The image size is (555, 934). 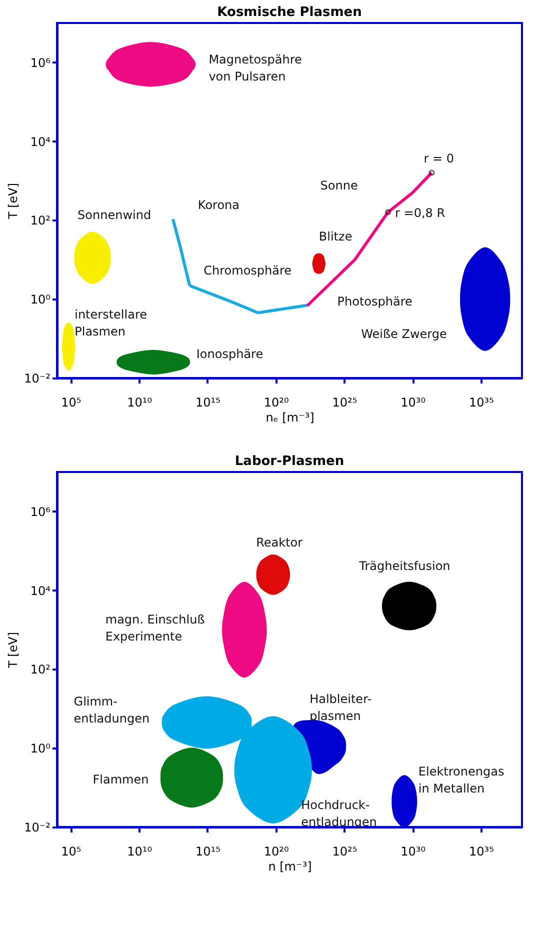 I want to click on series-label: Sonnenwind, so click(x=115, y=215).